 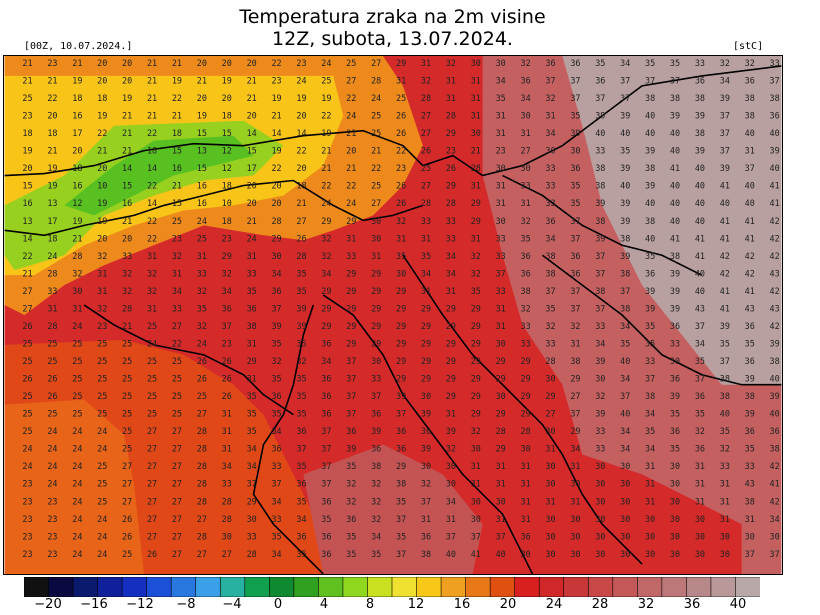 What do you see at coordinates (177, 168) in the screenshot?
I see `temperature-value: 16` at bounding box center [177, 168].